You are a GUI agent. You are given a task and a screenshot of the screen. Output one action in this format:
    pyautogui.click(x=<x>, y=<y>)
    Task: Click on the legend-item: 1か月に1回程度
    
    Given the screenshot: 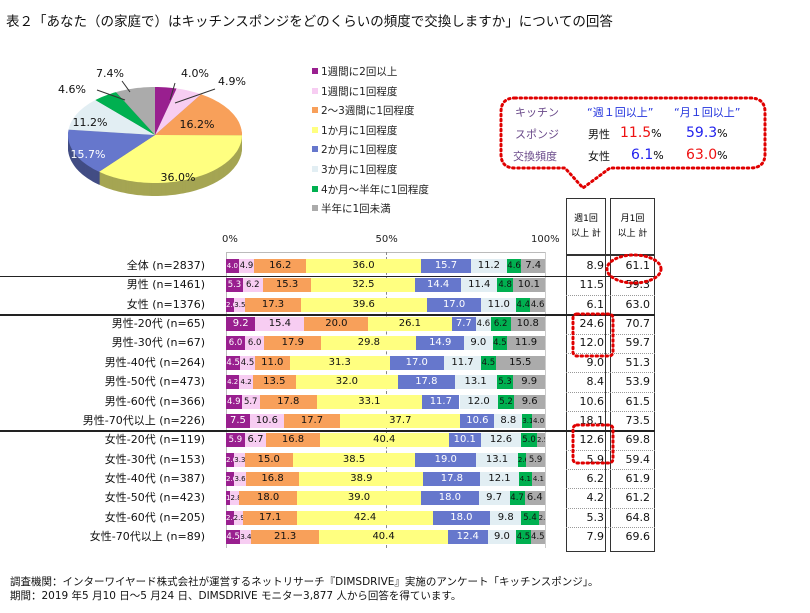 What is the action you would take?
    pyautogui.click(x=354, y=131)
    